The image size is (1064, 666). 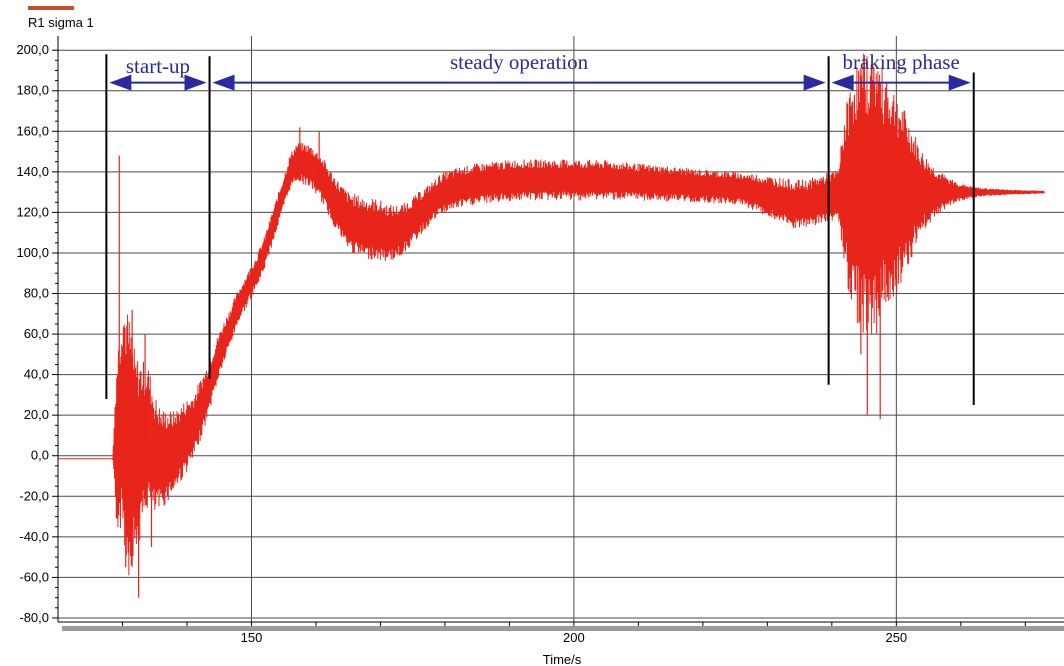 What do you see at coordinates (252, 637) in the screenshot?
I see `x-tick-label: 150` at bounding box center [252, 637].